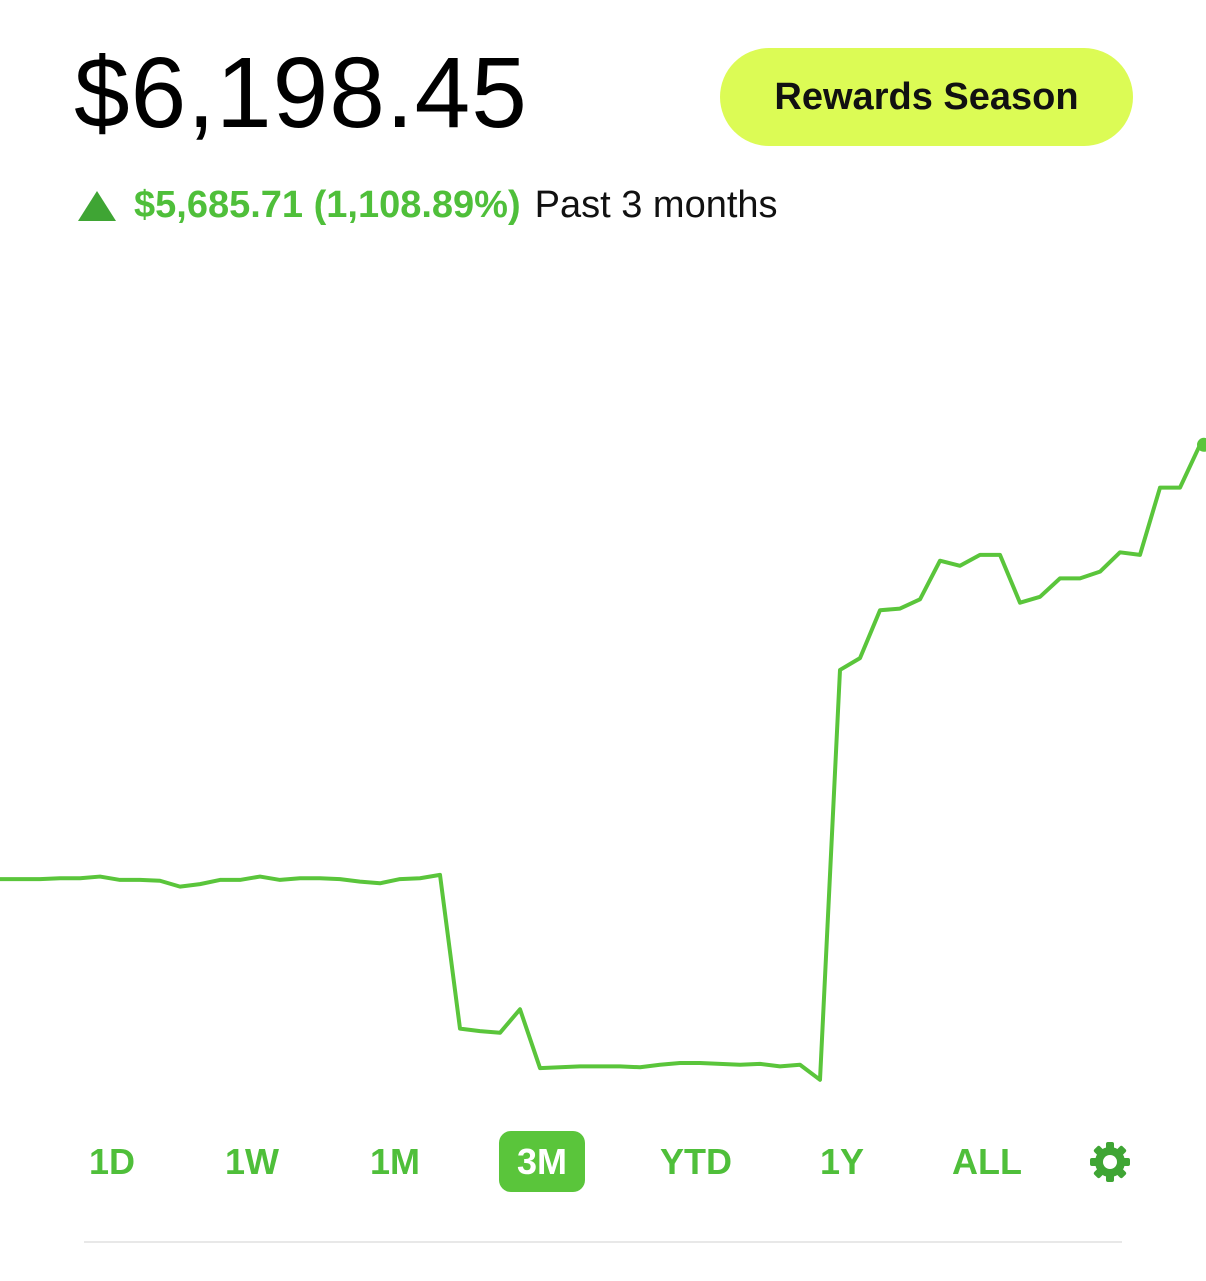 The image size is (1206, 1281). Describe the element at coordinates (301, 93) in the screenshot. I see `balance: $6,198.45` at that location.